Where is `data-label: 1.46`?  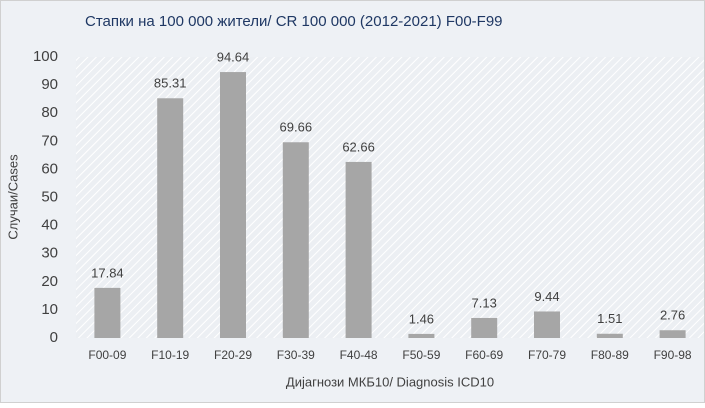 data-label: 1.46 is located at coordinates (421, 318).